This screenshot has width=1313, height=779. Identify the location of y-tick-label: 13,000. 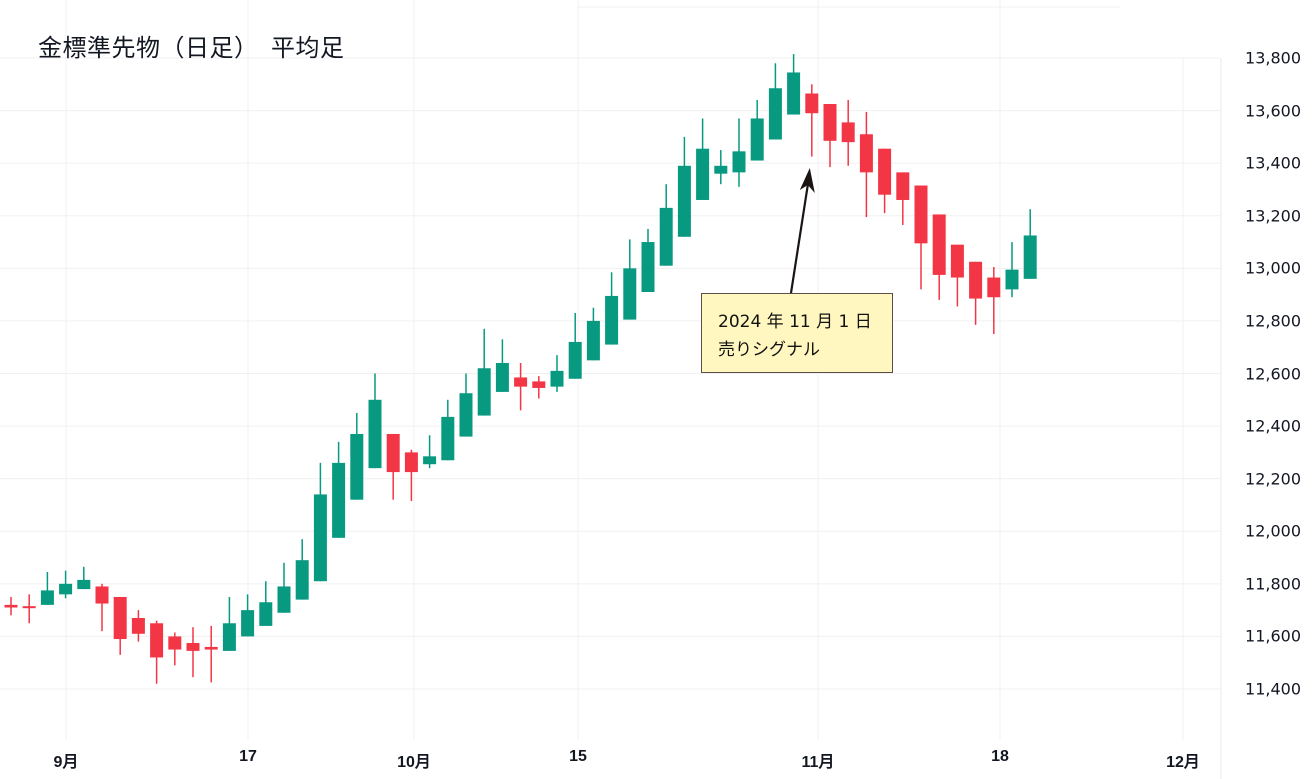
(1273, 268).